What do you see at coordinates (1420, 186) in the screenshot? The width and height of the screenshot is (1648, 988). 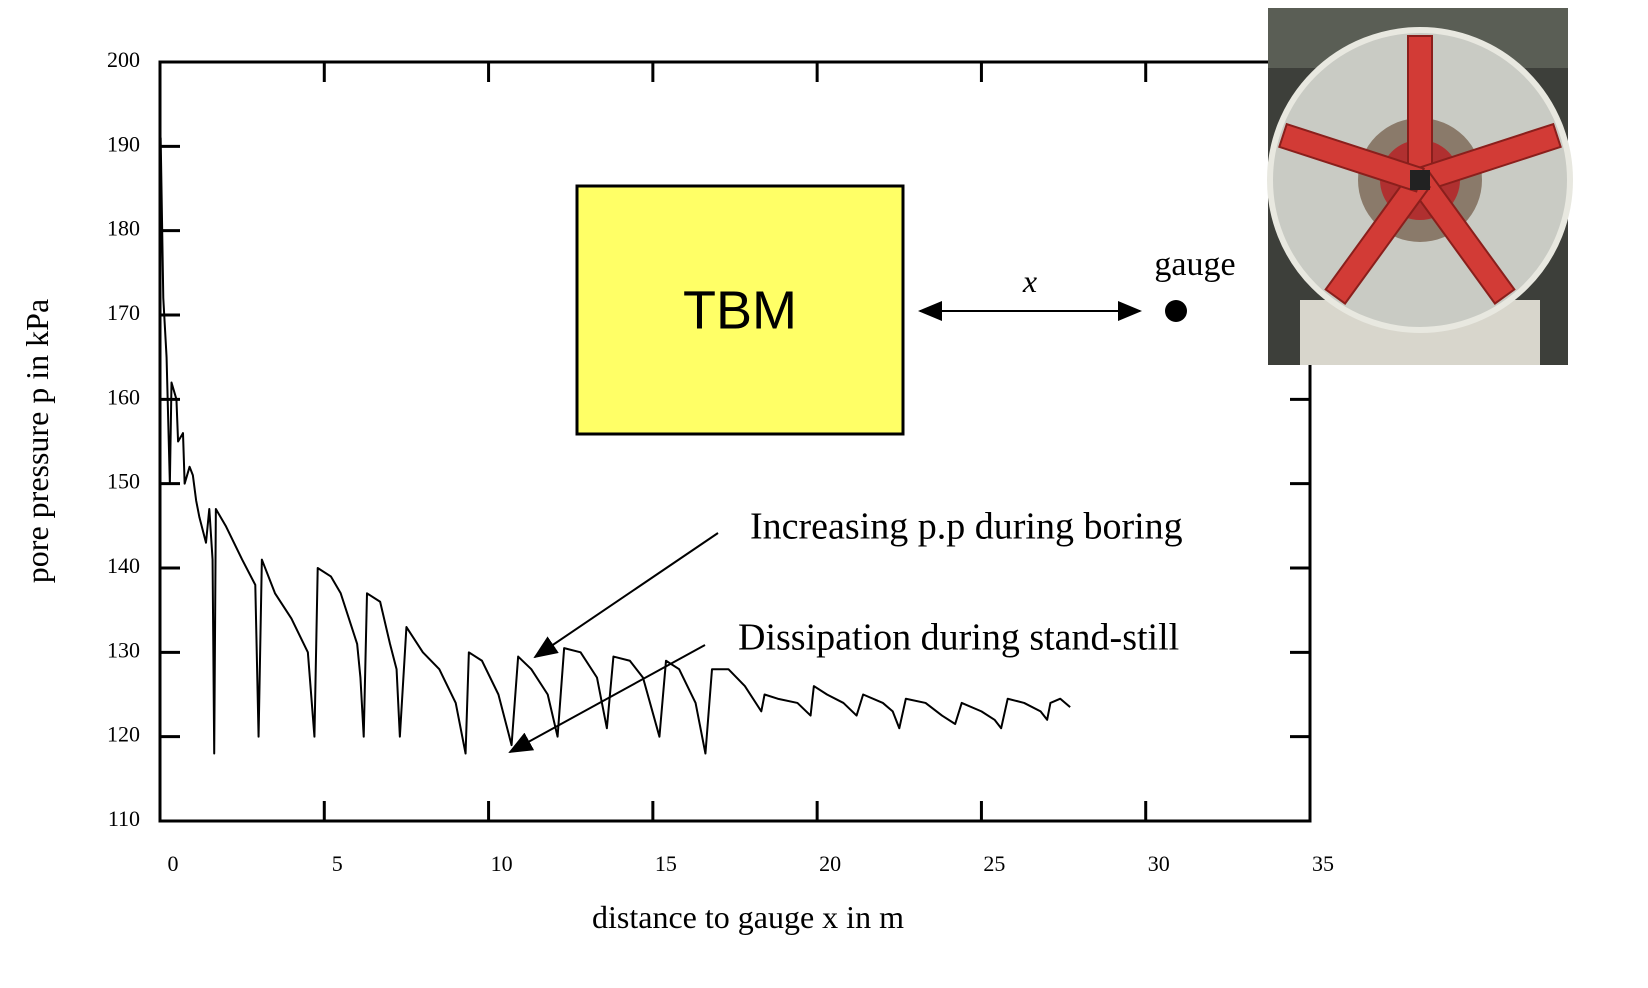 I see `tbm-photo` at bounding box center [1420, 186].